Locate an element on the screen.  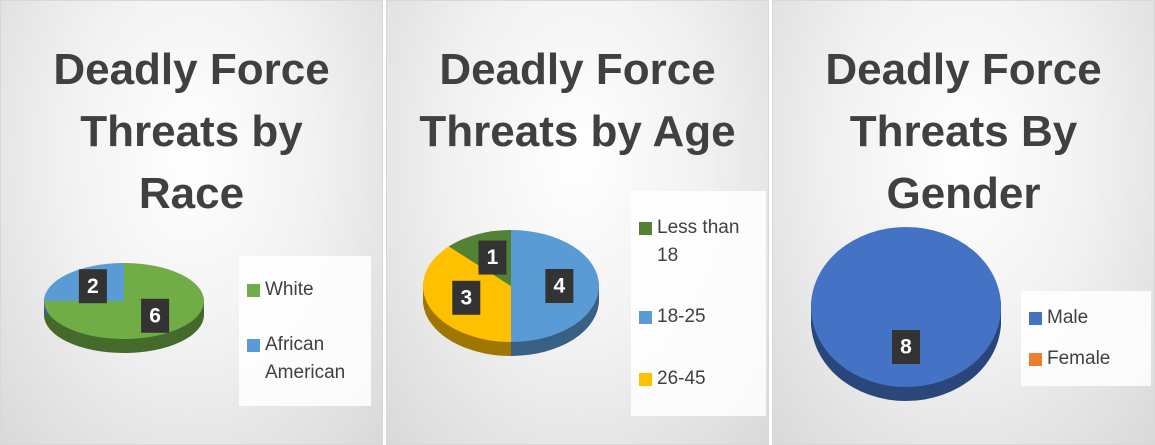
chart-title: Deadly Force Threats By Gender is located at coordinates (963, 131).